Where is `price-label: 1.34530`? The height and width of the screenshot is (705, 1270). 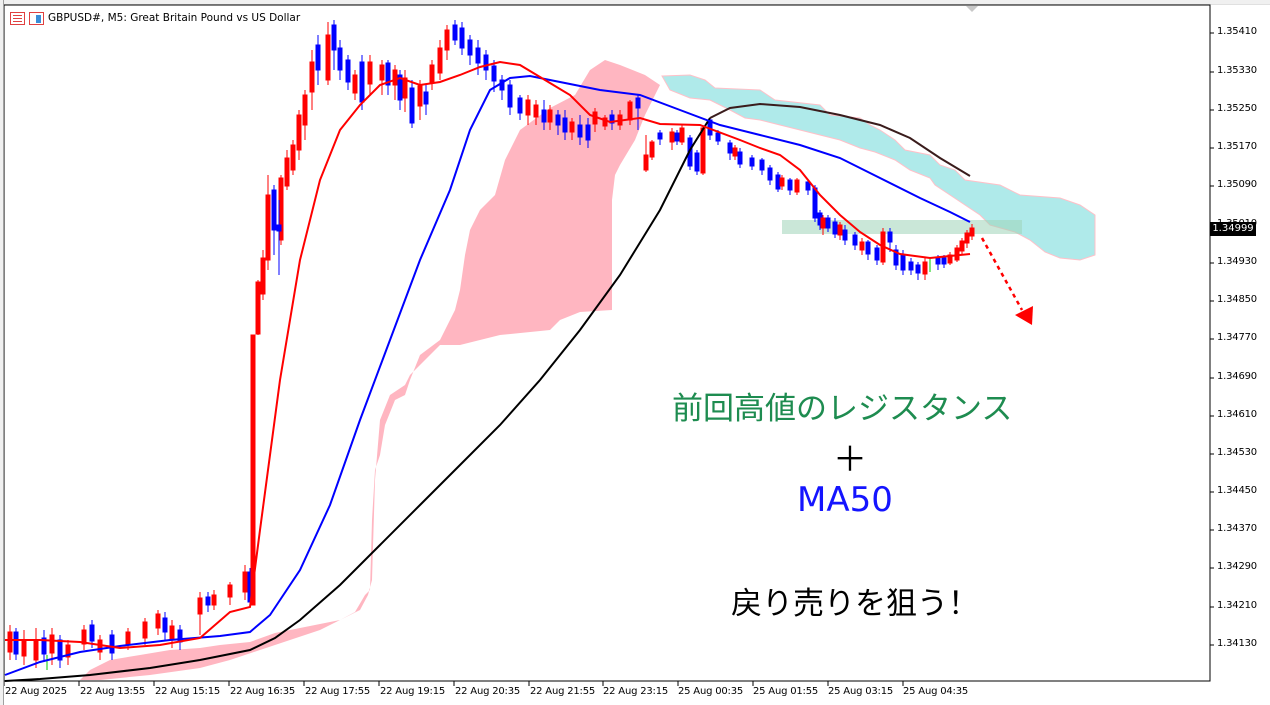
price-label: 1.34530 is located at coordinates (1237, 452).